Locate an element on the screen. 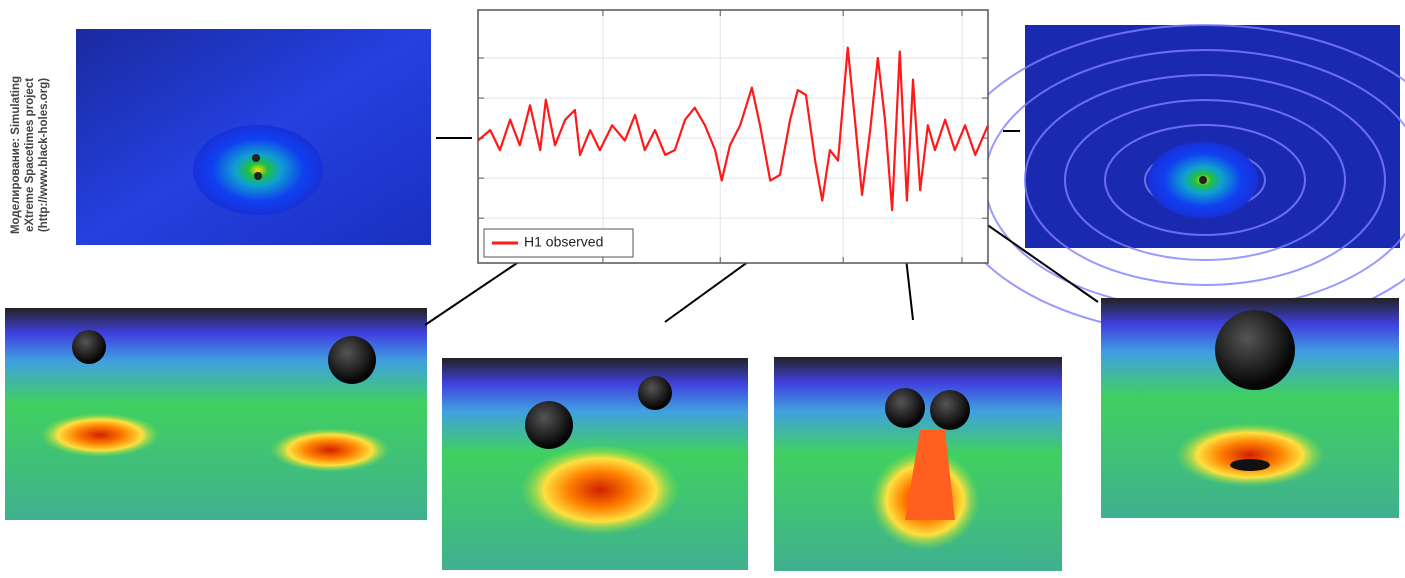 The width and height of the screenshot is (1405, 578). data-line is located at coordinates (733, 129).